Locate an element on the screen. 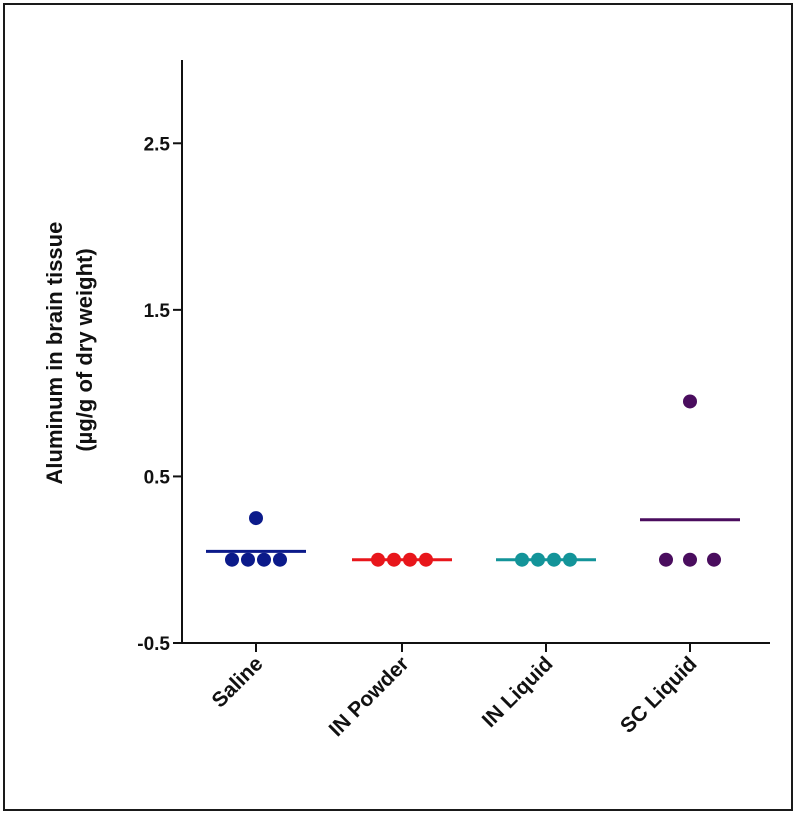 This screenshot has height=818, width=800. y-tick-label: -0.5 is located at coordinates (153, 644).